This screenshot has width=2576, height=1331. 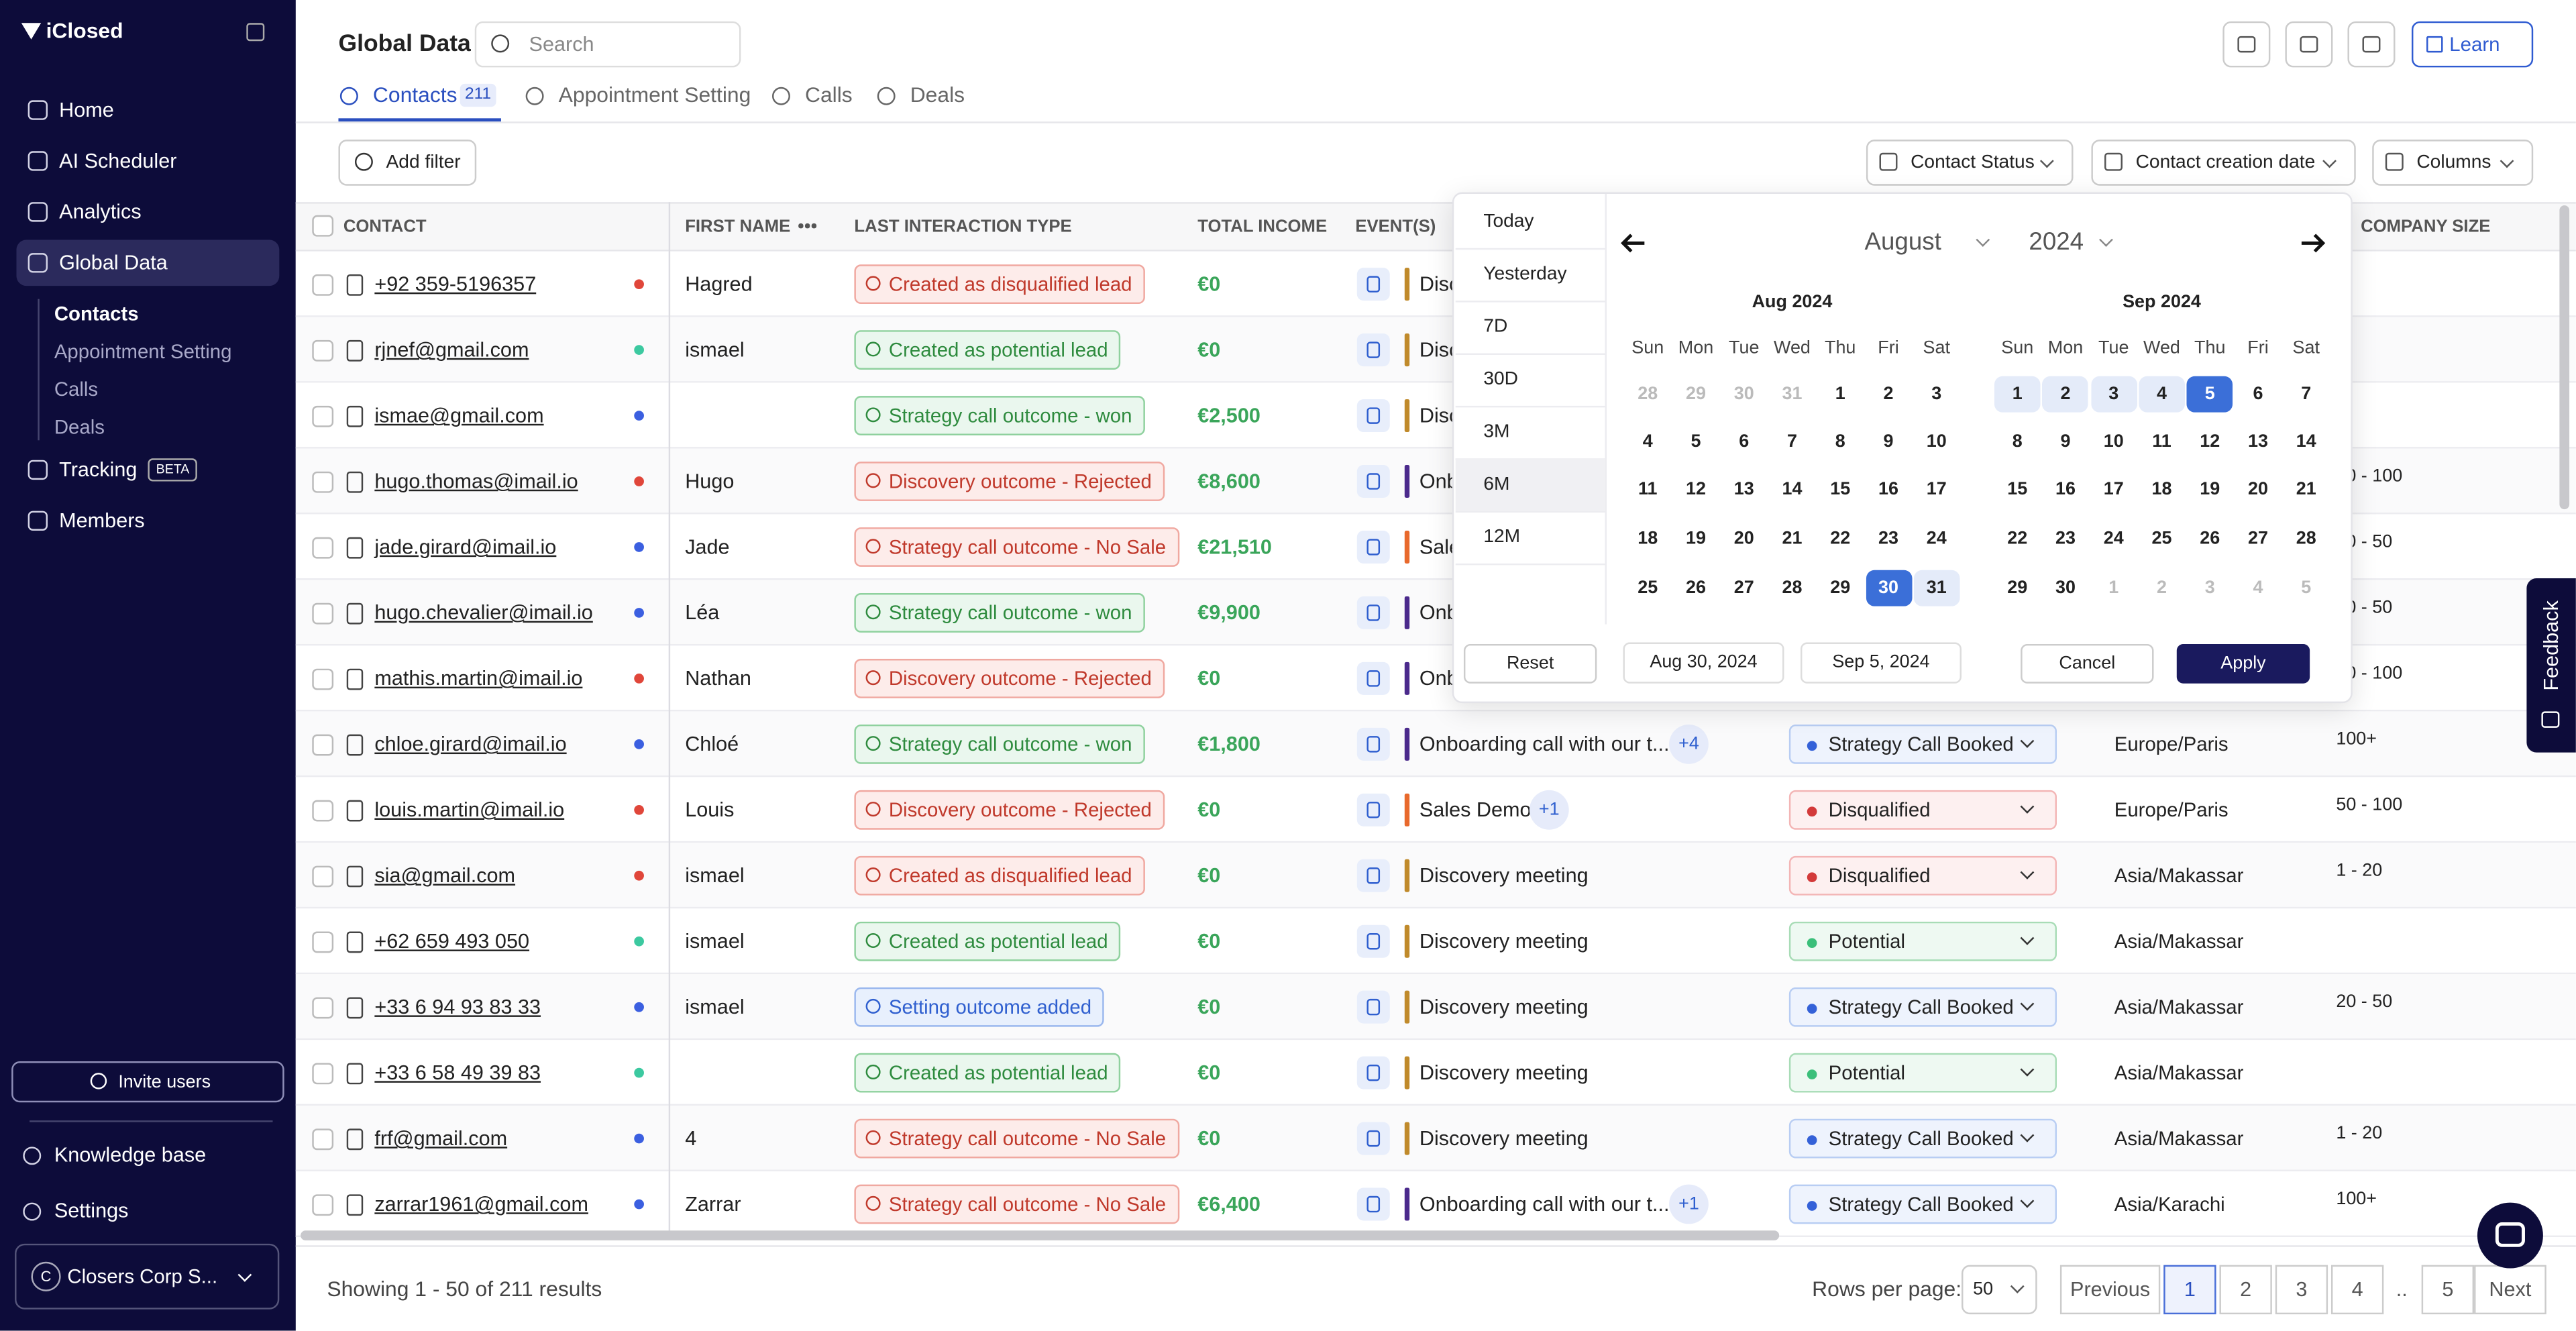 What do you see at coordinates (2162, 442) in the screenshot?
I see `calendar-day: 11` at bounding box center [2162, 442].